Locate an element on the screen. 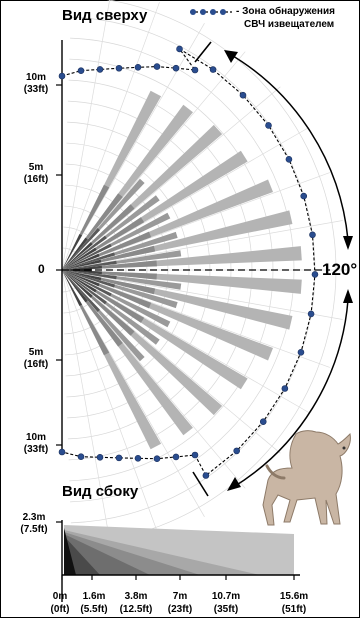  range-label-top-5m: 5m (16ft) is located at coordinates (36, 174).